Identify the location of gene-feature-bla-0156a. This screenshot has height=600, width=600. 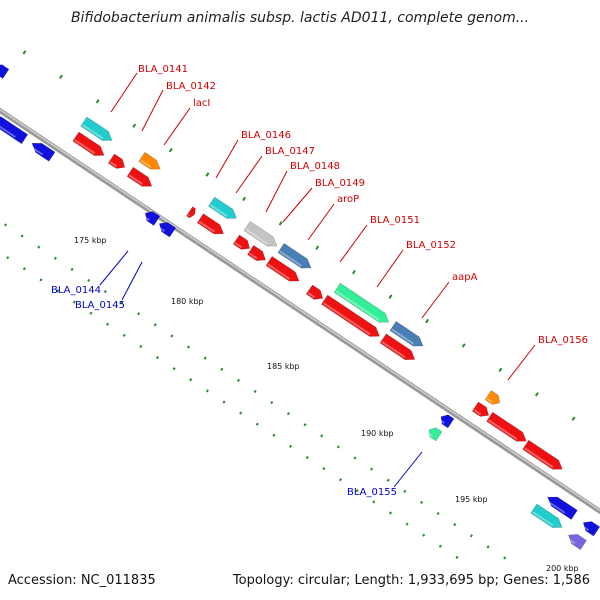
(480, 409).